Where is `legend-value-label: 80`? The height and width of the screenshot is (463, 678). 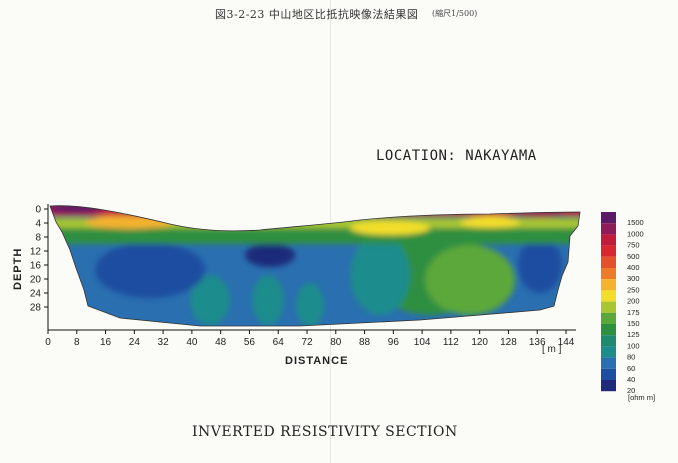 legend-value-label: 80 is located at coordinates (631, 357).